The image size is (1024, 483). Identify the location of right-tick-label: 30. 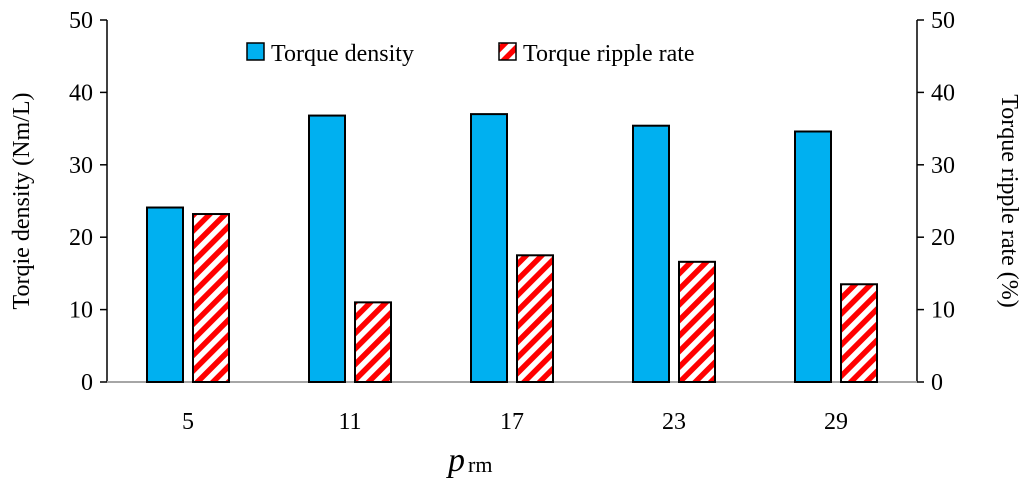
(943, 166).